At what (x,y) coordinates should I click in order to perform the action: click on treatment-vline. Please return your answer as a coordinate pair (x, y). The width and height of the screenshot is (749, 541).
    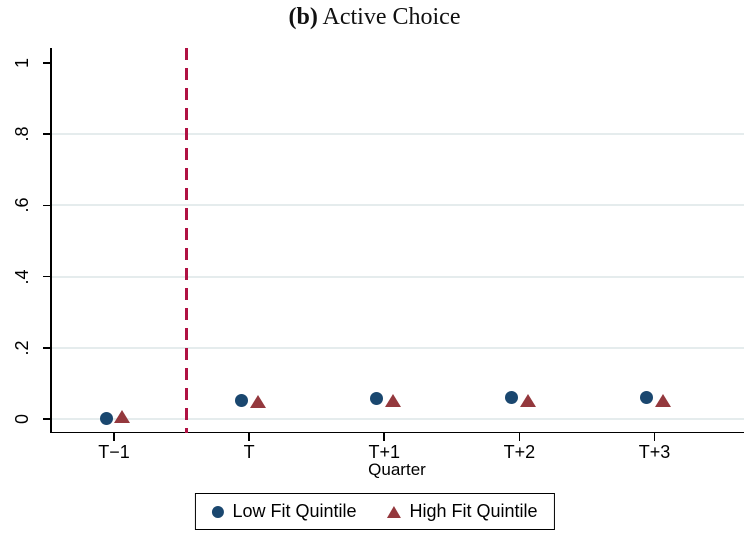
    Looking at the image, I should click on (186, 240).